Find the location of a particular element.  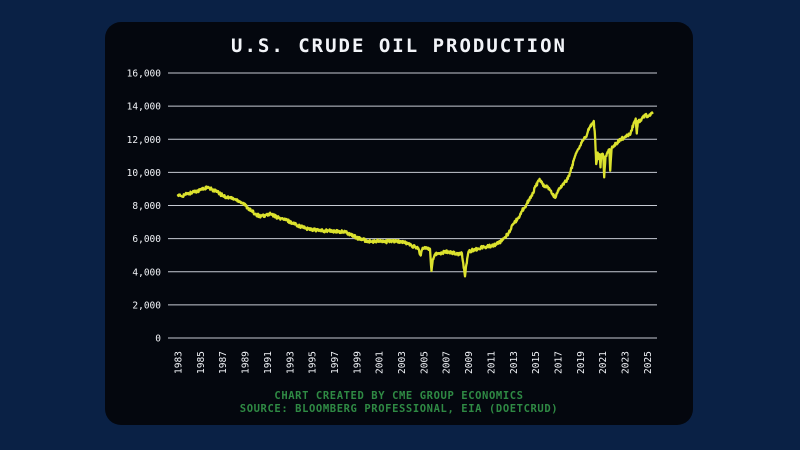

x-axis-tick-label: 2007 is located at coordinates (447, 362).